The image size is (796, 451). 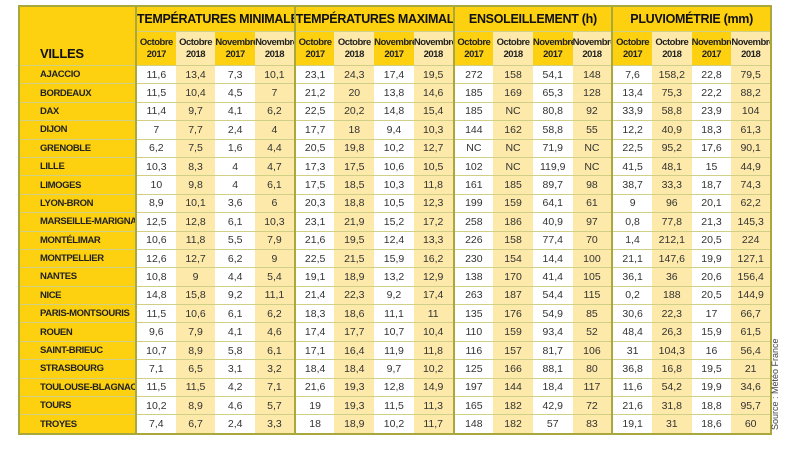 I want to click on group-header: PLUVIOMÉTRIE (mm), so click(x=691, y=19).